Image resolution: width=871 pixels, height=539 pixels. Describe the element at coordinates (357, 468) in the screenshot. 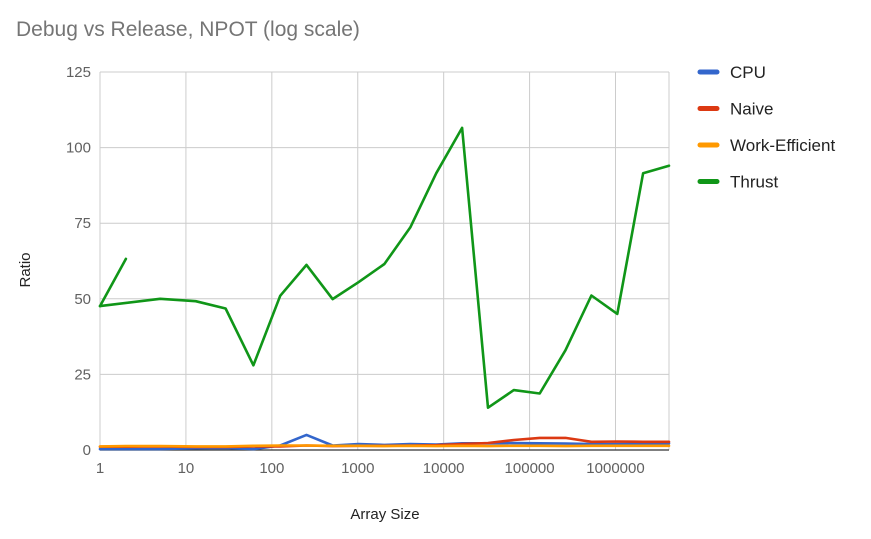

I see `x-tick-label: 1000` at that location.